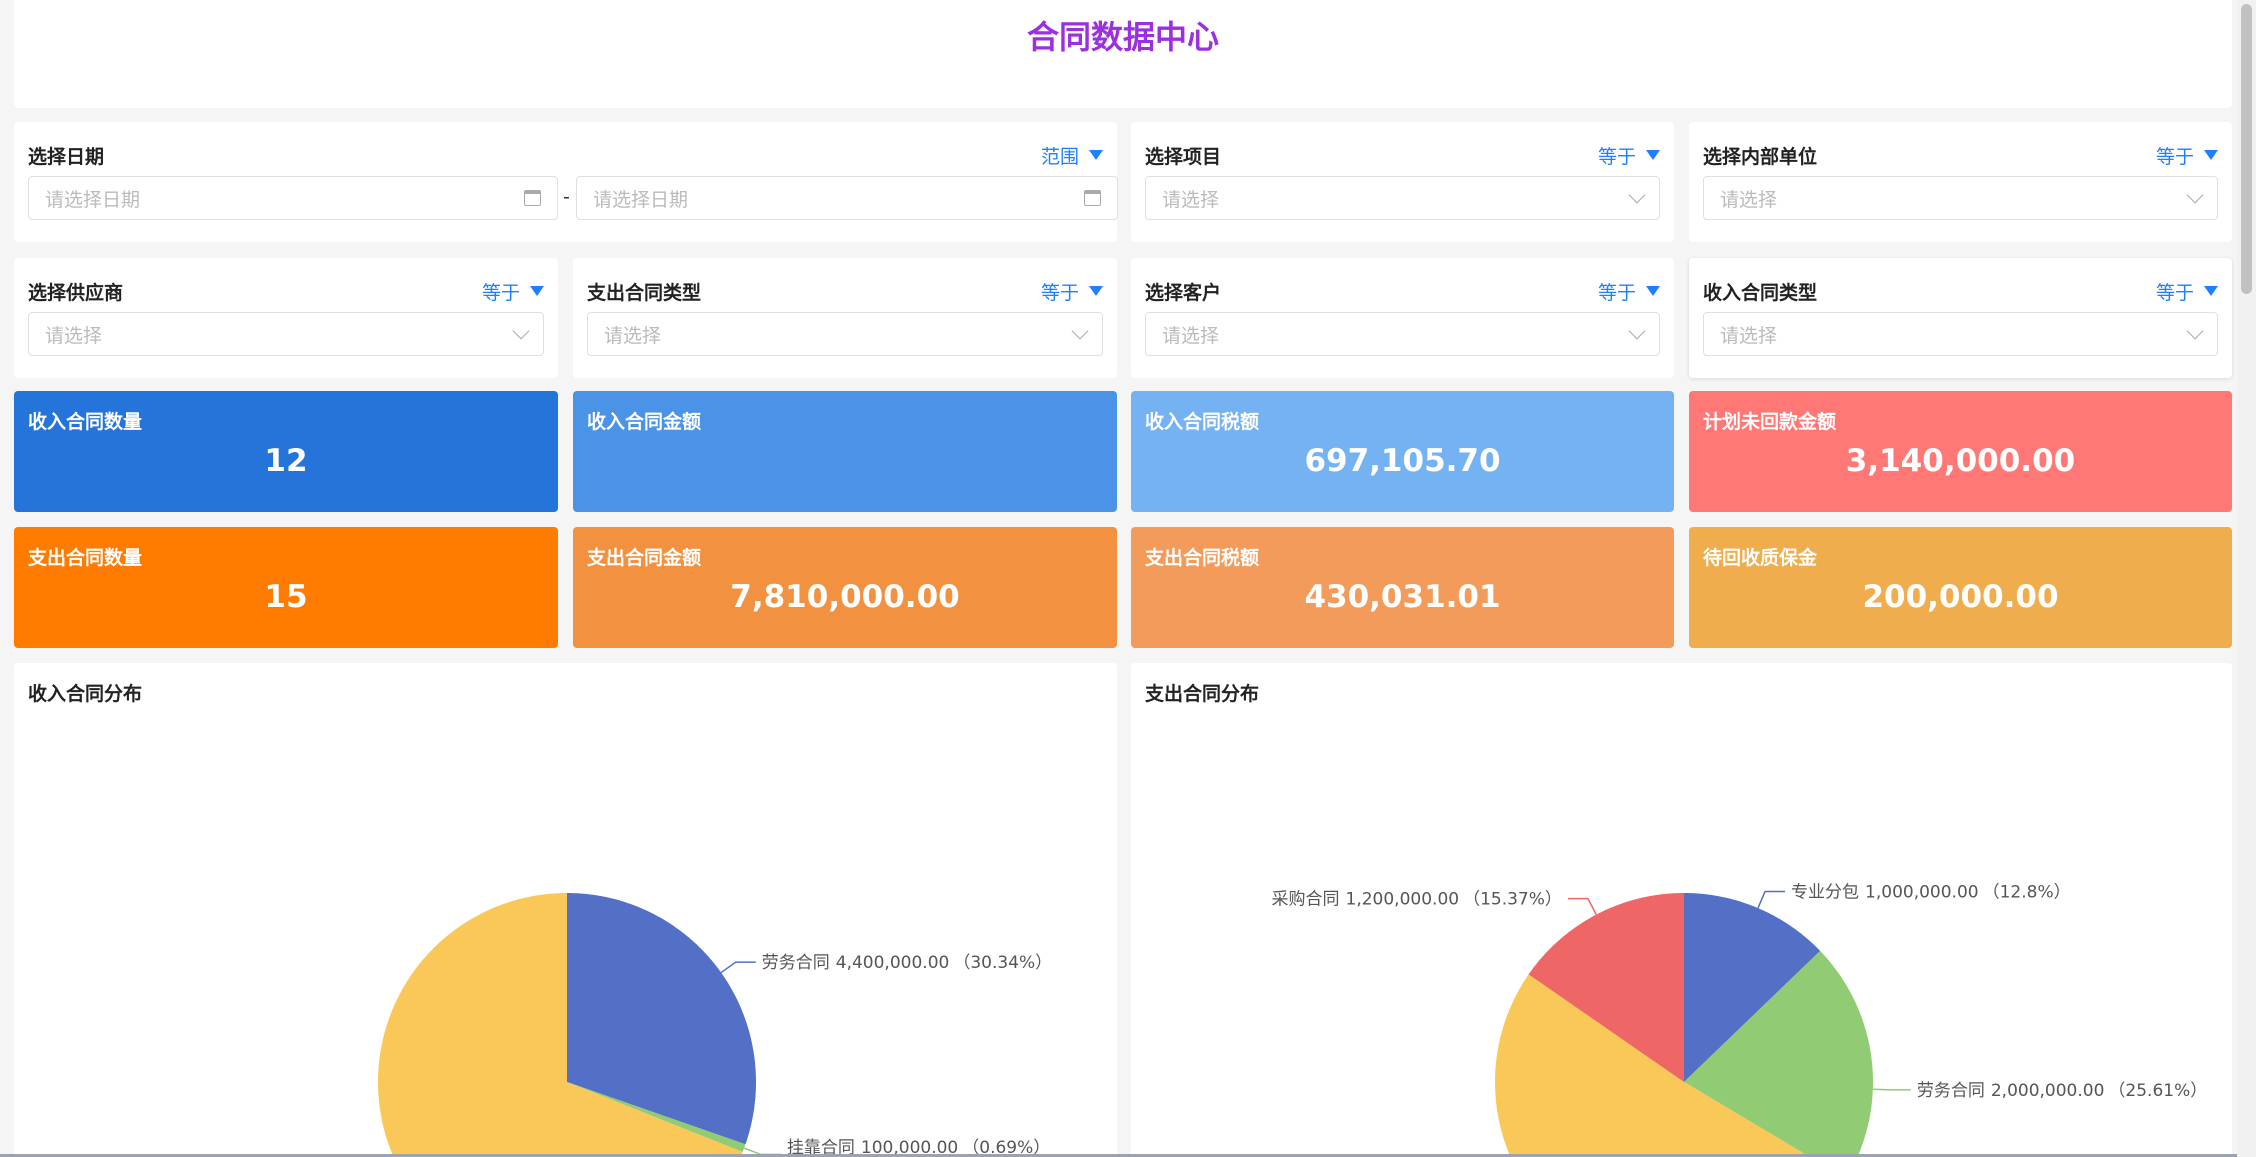 This screenshot has width=2256, height=1157. Describe the element at coordinates (1118, 1155) in the screenshot. I see `window-bottom-edge` at that location.